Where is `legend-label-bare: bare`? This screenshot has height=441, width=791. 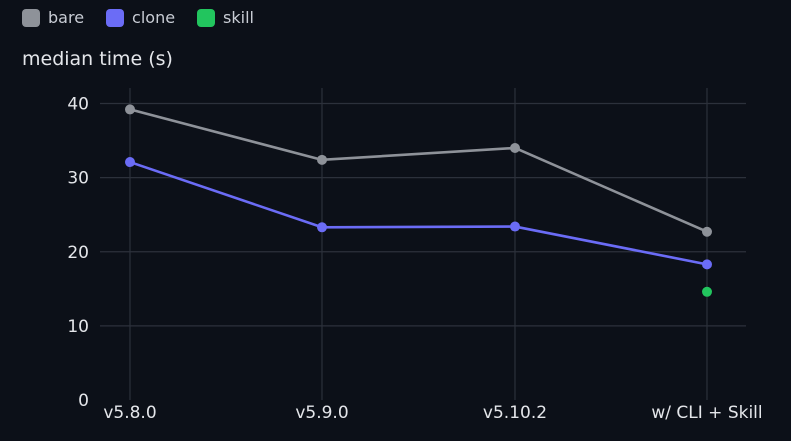
legend-label-bare: bare is located at coordinates (66, 17).